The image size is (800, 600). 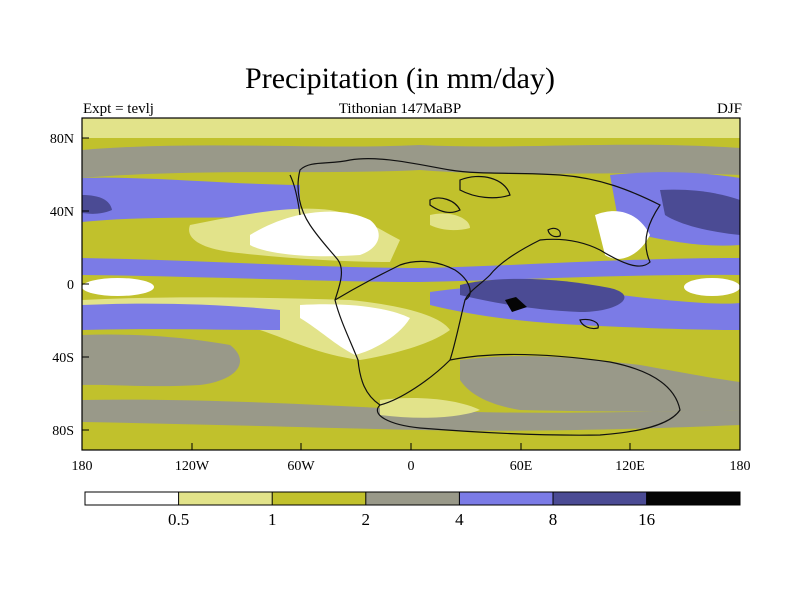 What do you see at coordinates (132, 498) in the screenshot?
I see `colorbar-box-lt-0.5` at bounding box center [132, 498].